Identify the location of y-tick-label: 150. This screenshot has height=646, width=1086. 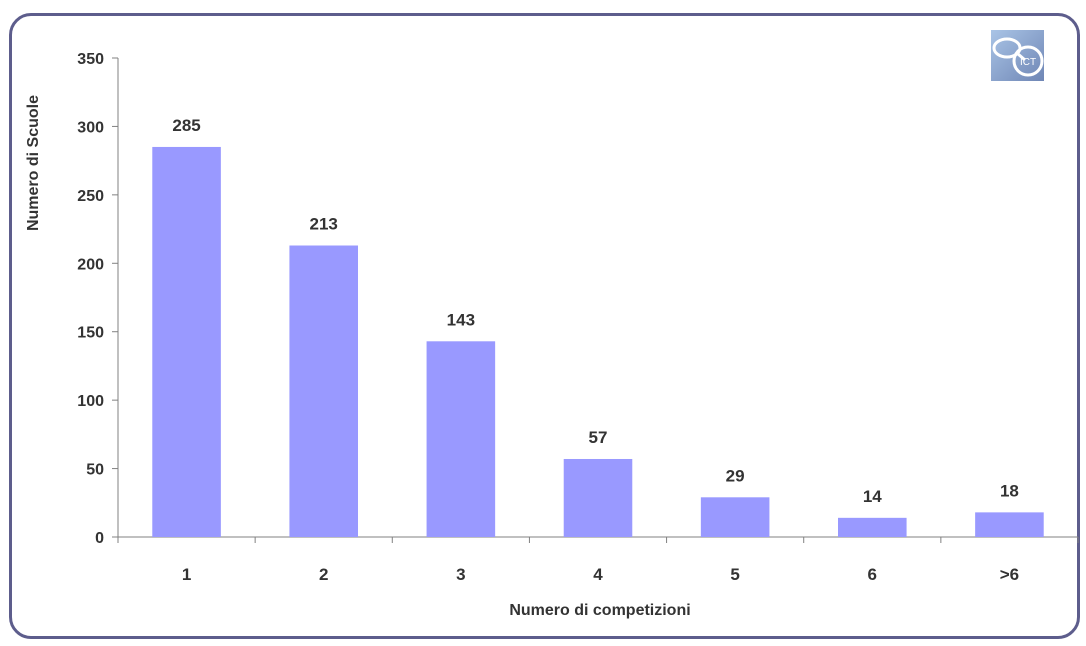
(90, 333).